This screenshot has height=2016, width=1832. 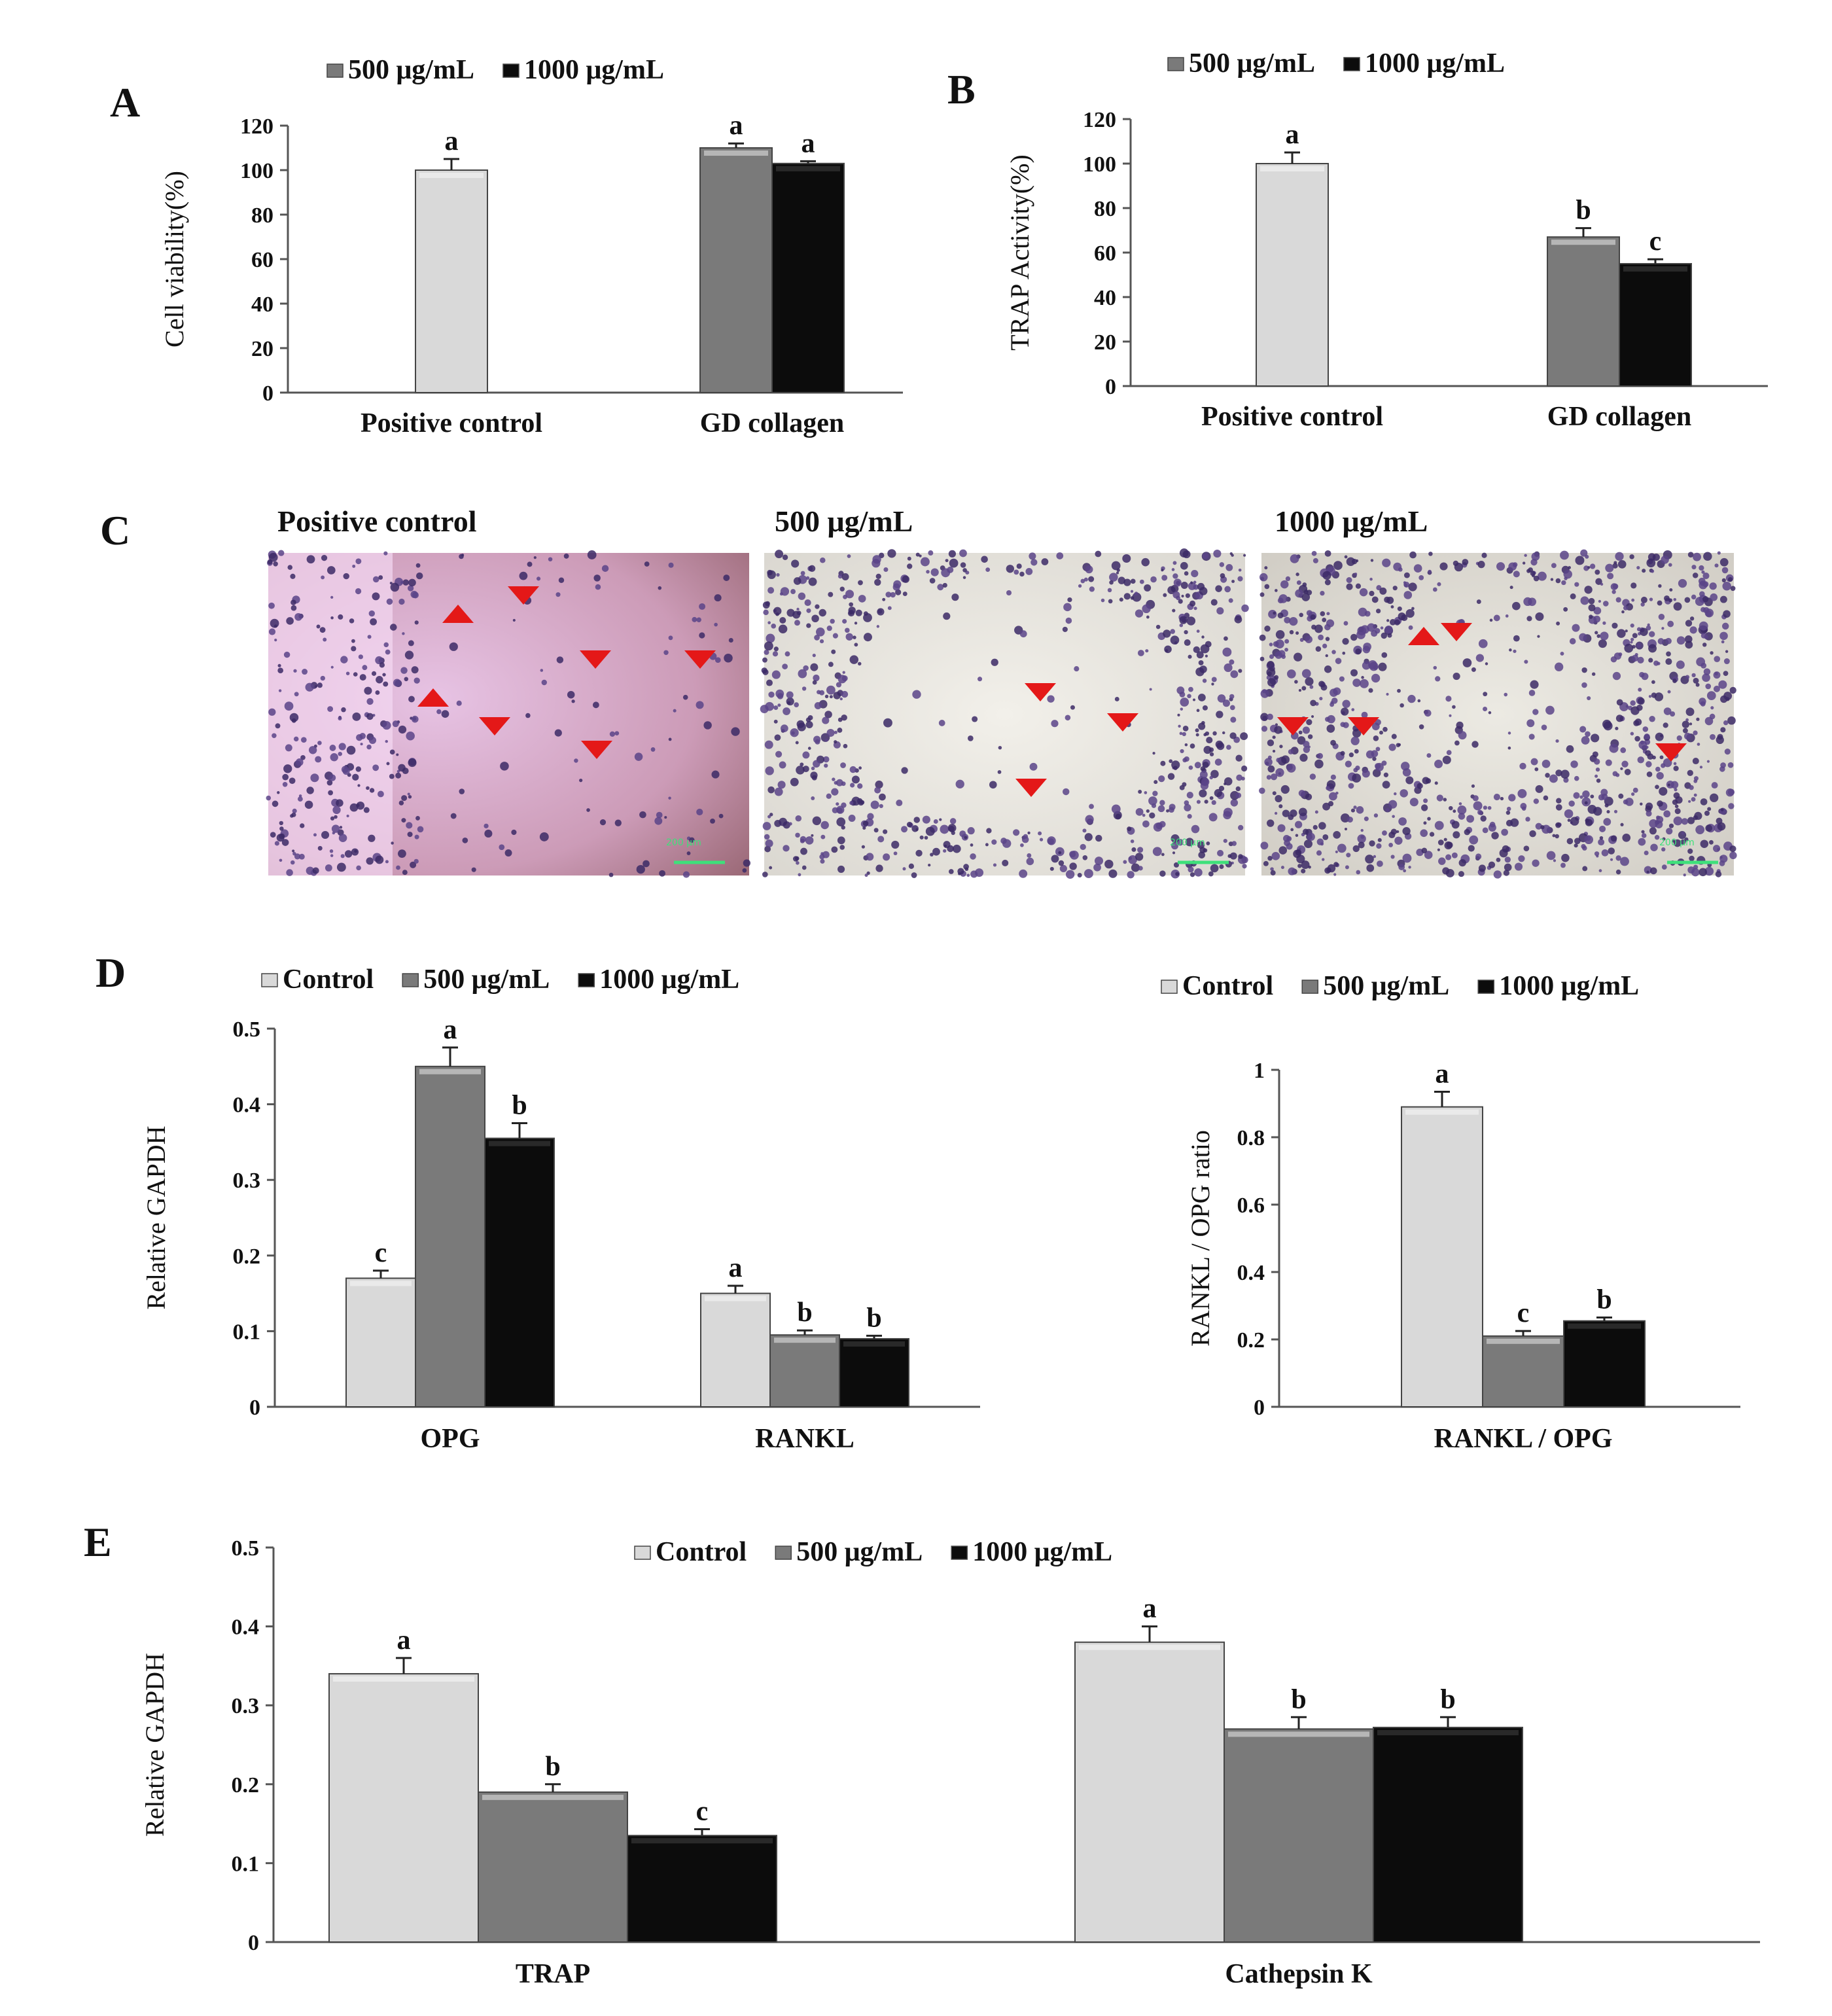 What do you see at coordinates (381, 1283) in the screenshot?
I see `bar-highlight` at bounding box center [381, 1283].